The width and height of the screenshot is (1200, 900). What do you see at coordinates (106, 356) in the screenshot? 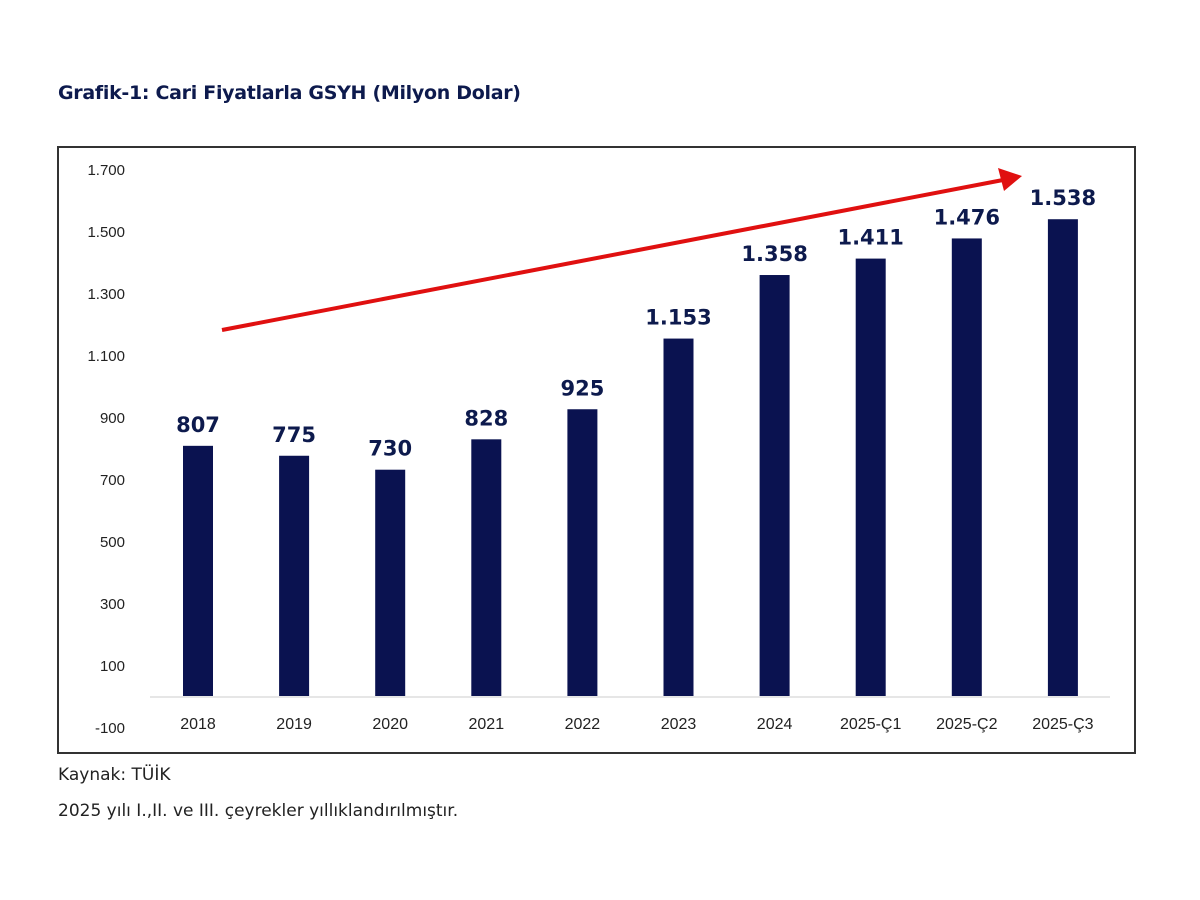
I see `y-tick-label: 1.100` at bounding box center [106, 356].